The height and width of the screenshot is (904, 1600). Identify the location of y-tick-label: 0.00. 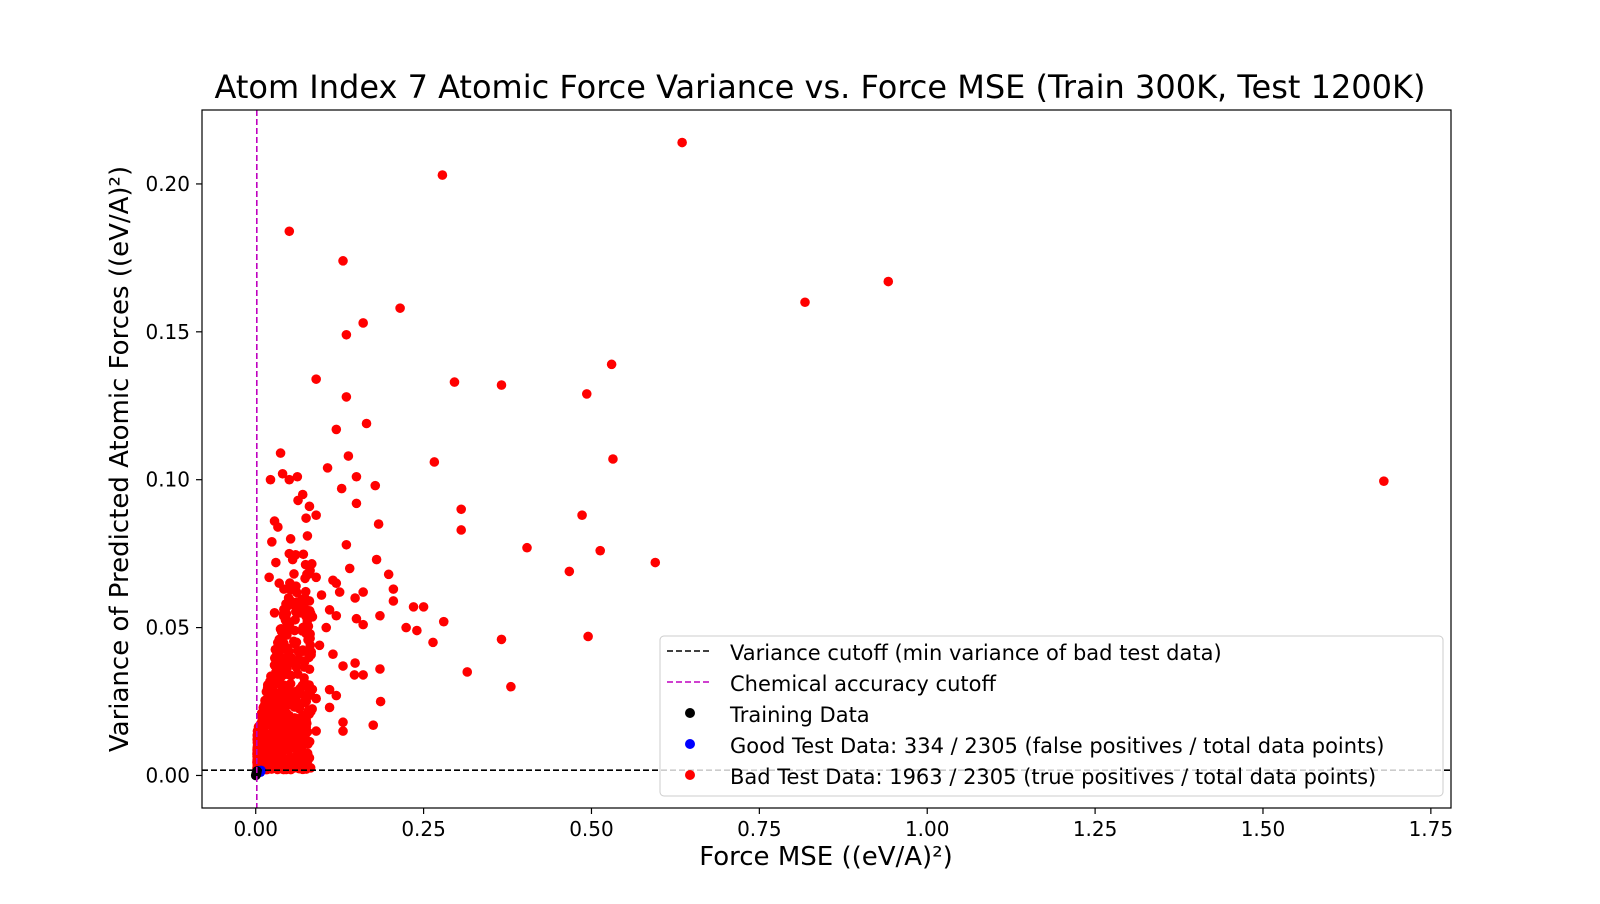
(167, 775).